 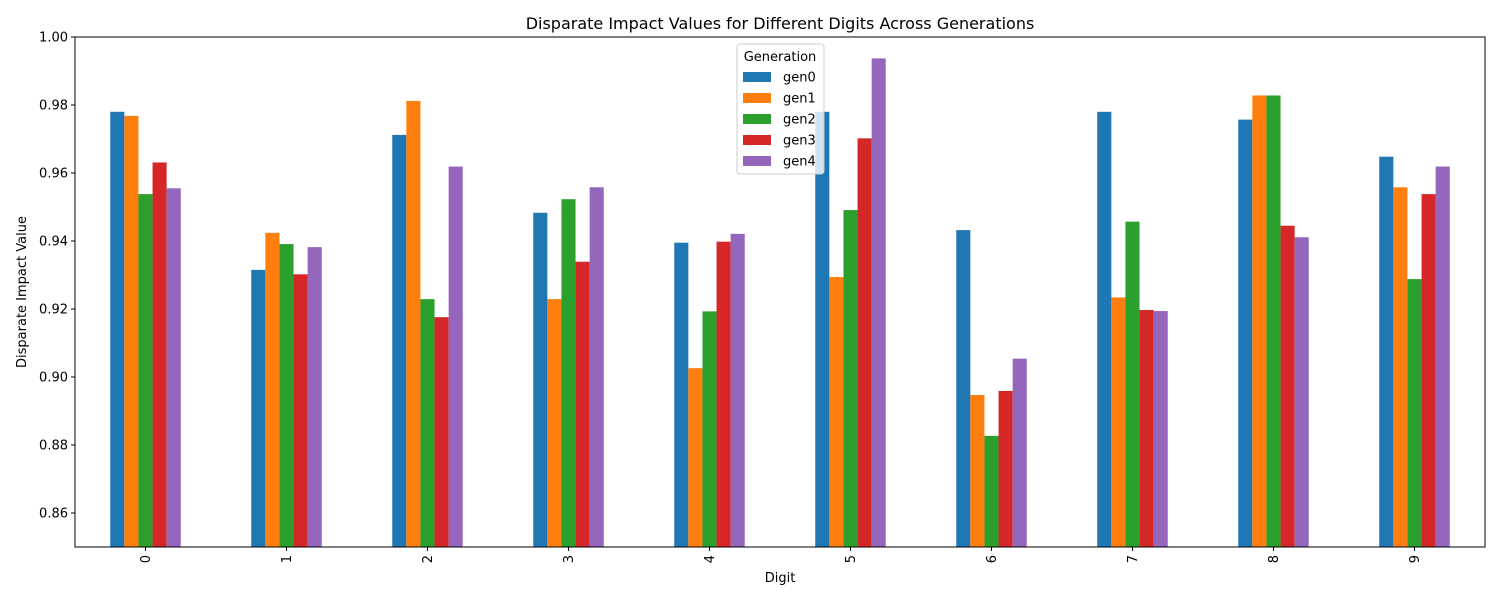 What do you see at coordinates (757, 119) in the screenshot?
I see `legend-swatch-gen2` at bounding box center [757, 119].